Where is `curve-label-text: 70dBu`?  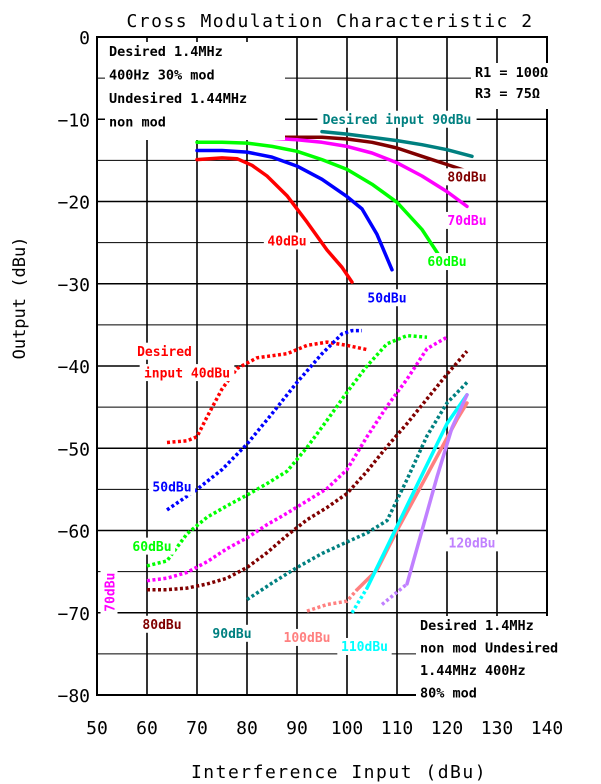 curve-label-text: 70dBu is located at coordinates (466, 221).